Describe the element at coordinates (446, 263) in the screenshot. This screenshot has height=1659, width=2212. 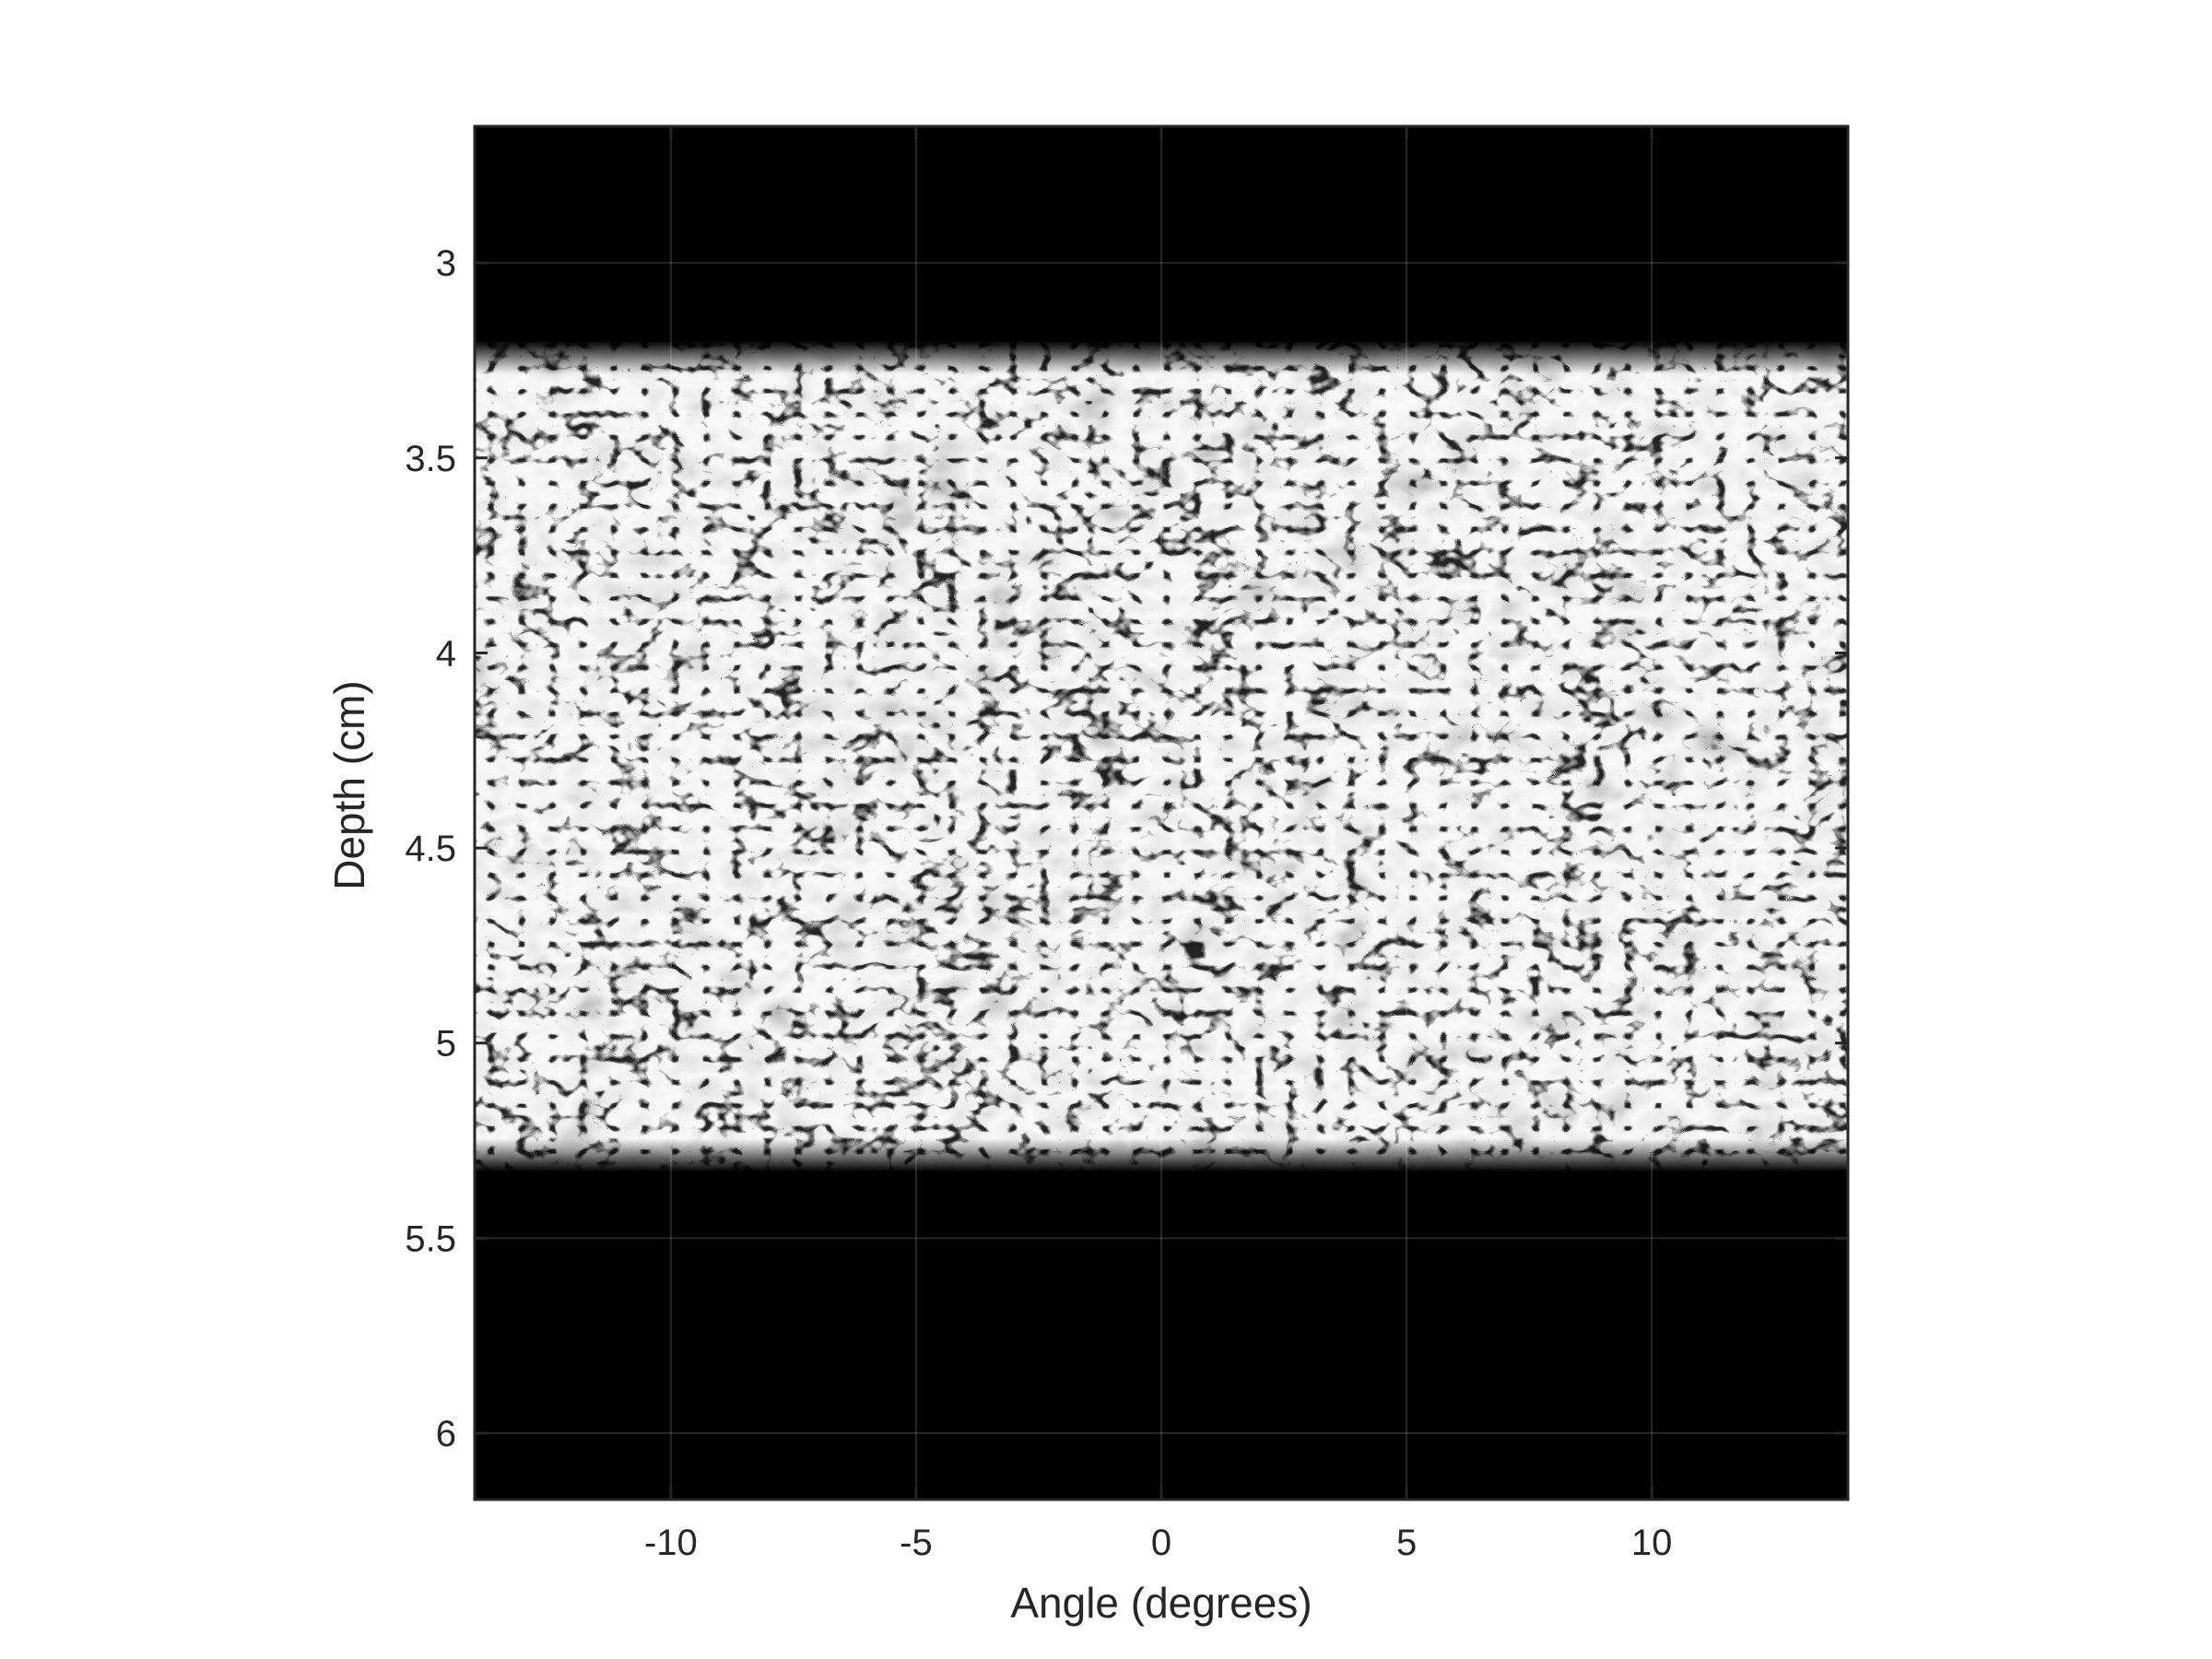
I see `y-tick-label: 3` at that location.